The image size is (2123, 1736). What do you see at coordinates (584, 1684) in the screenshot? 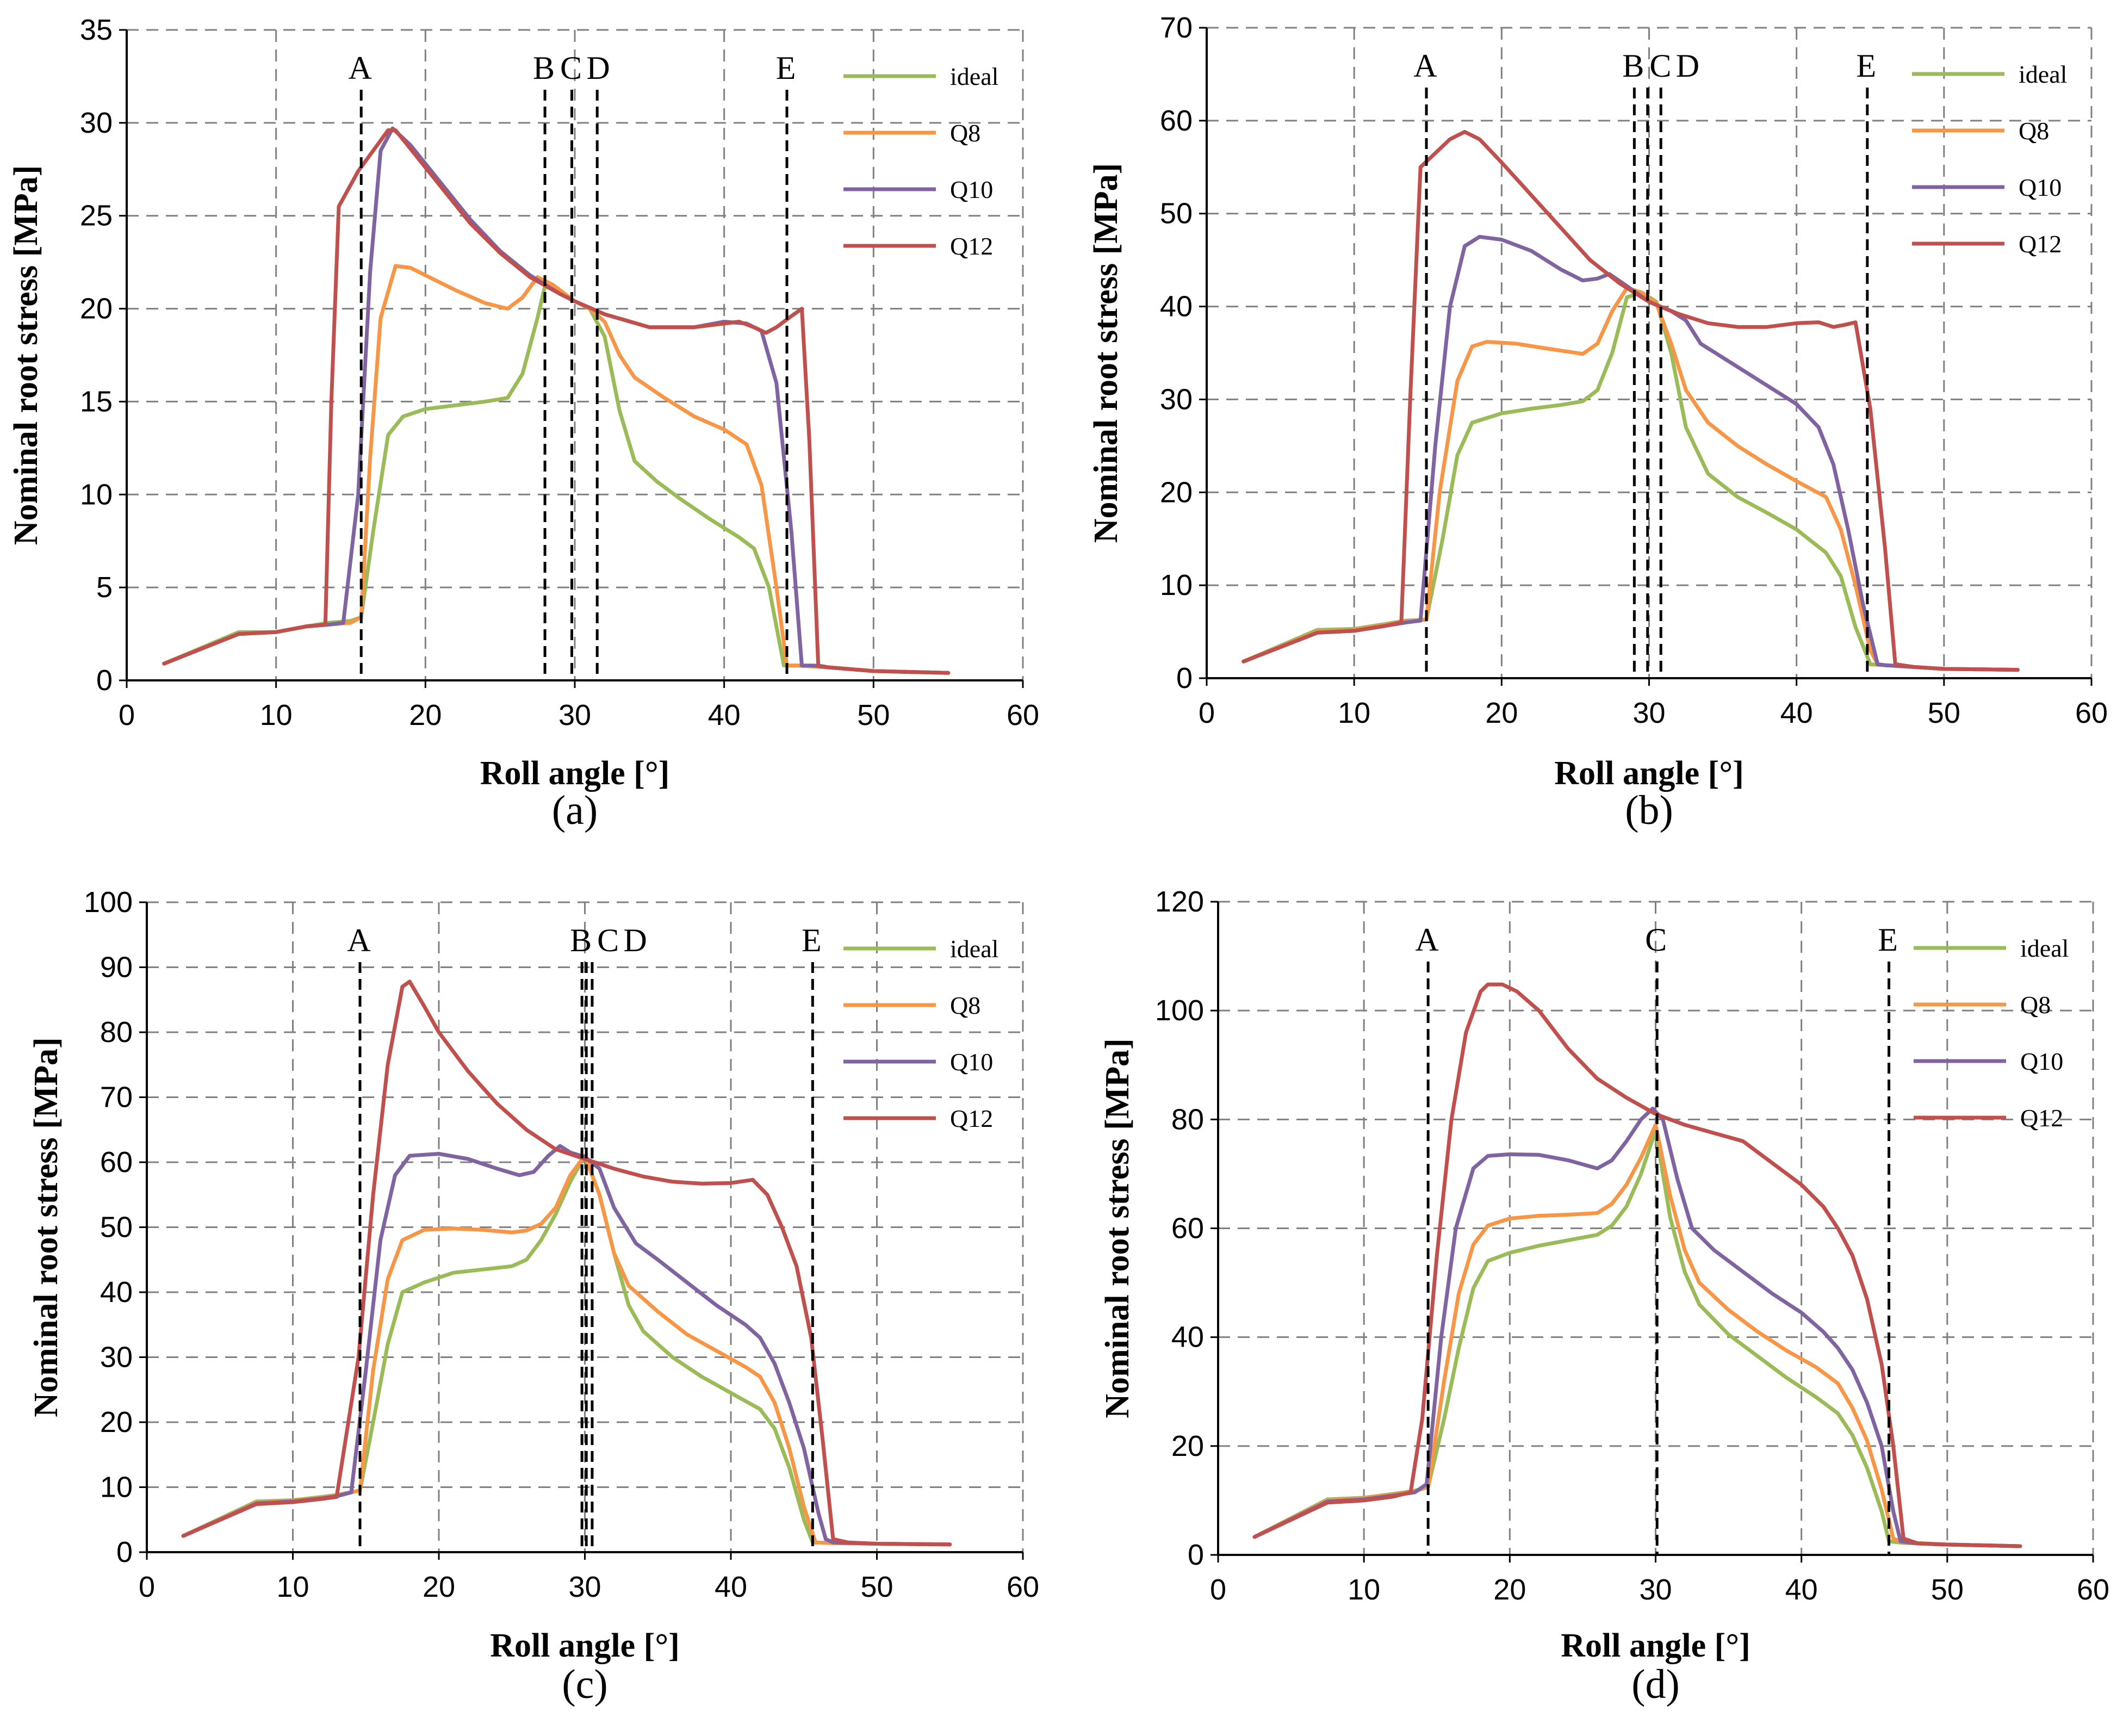
I see `panel-caption: (c)` at bounding box center [584, 1684].